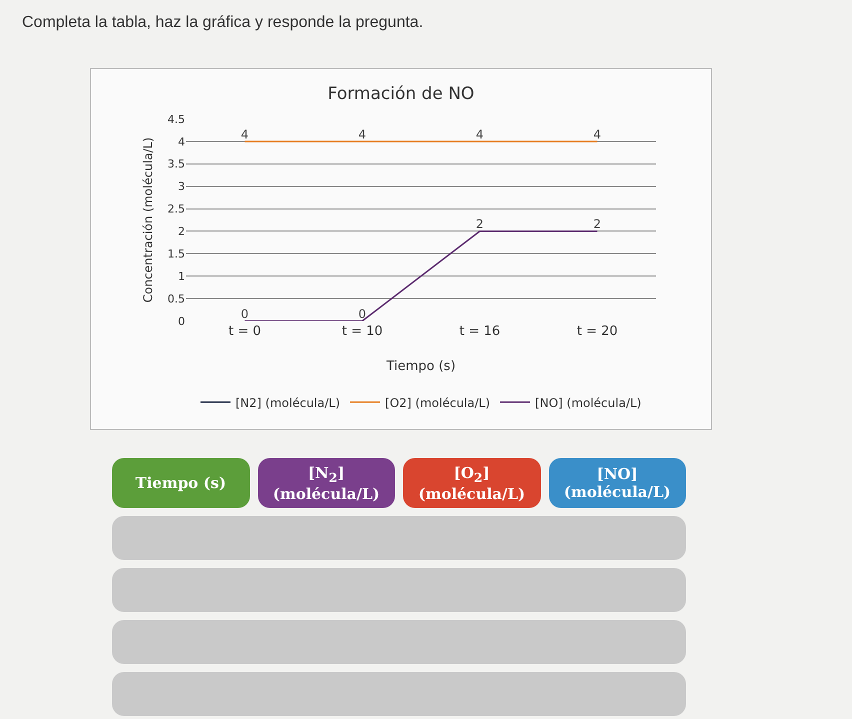 The width and height of the screenshot is (852, 719). What do you see at coordinates (437, 403) in the screenshot?
I see `legend-label: [O2] (molécula/L)` at bounding box center [437, 403].